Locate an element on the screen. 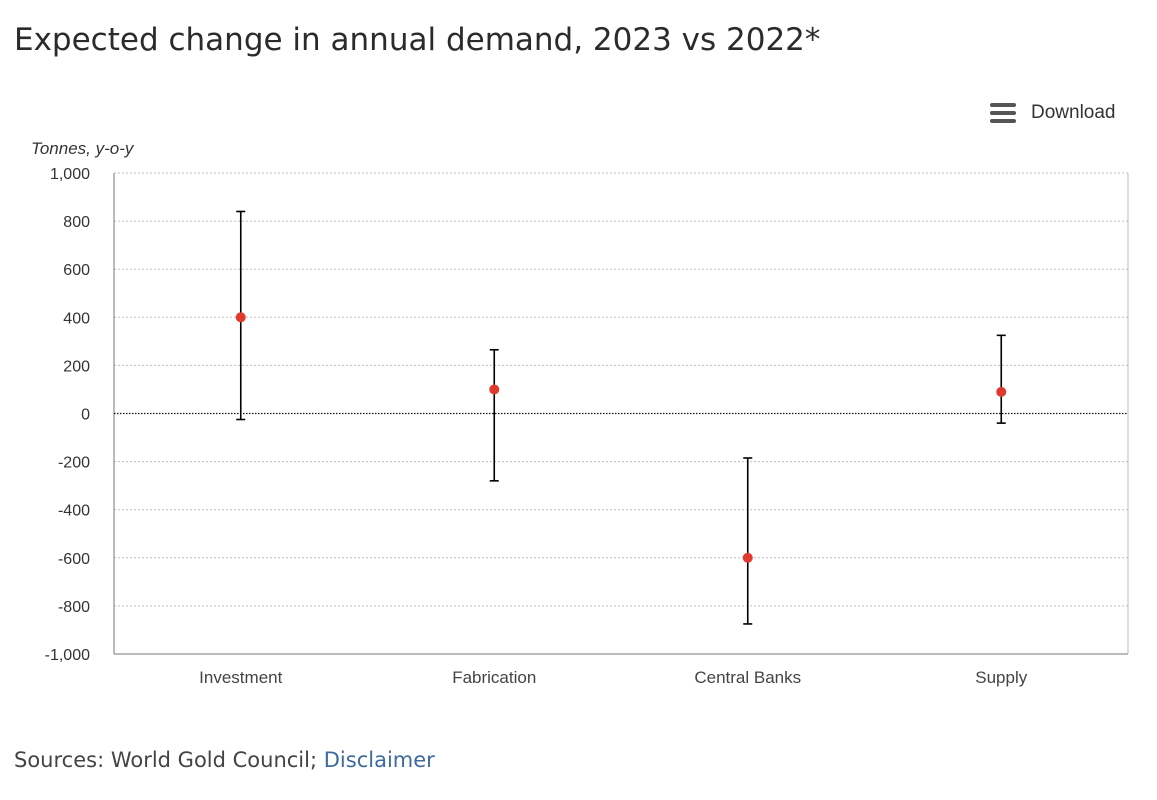 The height and width of the screenshot is (800, 1157). y-tick-label: -600 is located at coordinates (74, 559).